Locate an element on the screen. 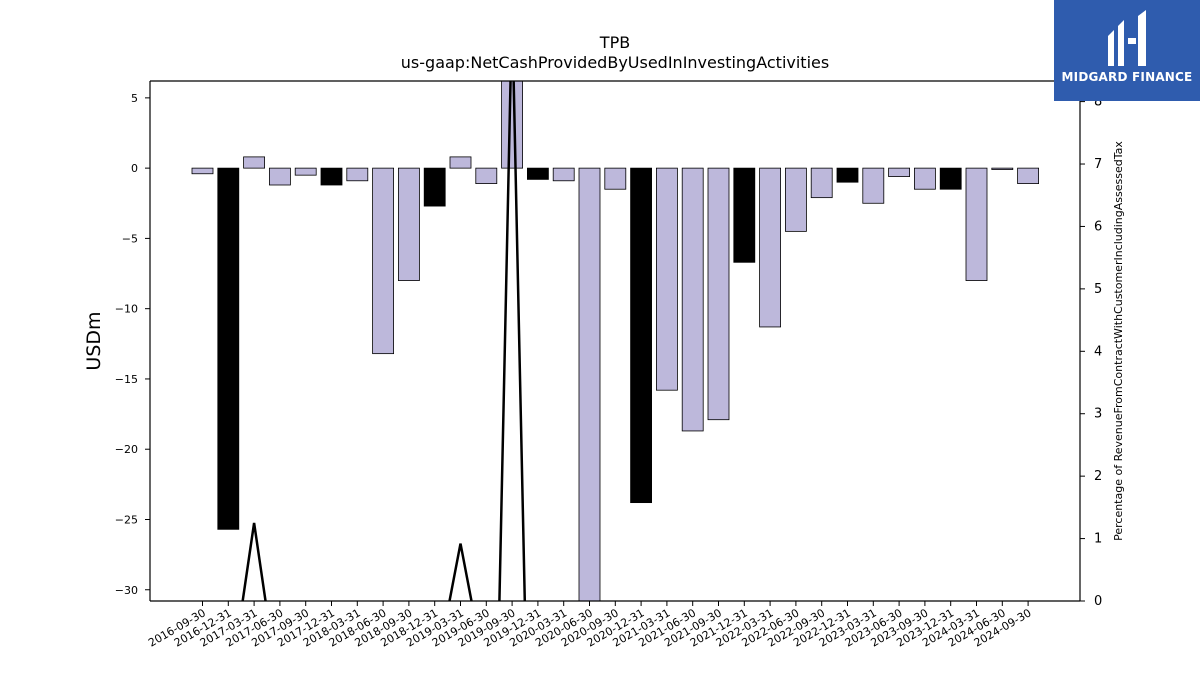  y-tick-label: −15 is located at coordinates (126, 379).